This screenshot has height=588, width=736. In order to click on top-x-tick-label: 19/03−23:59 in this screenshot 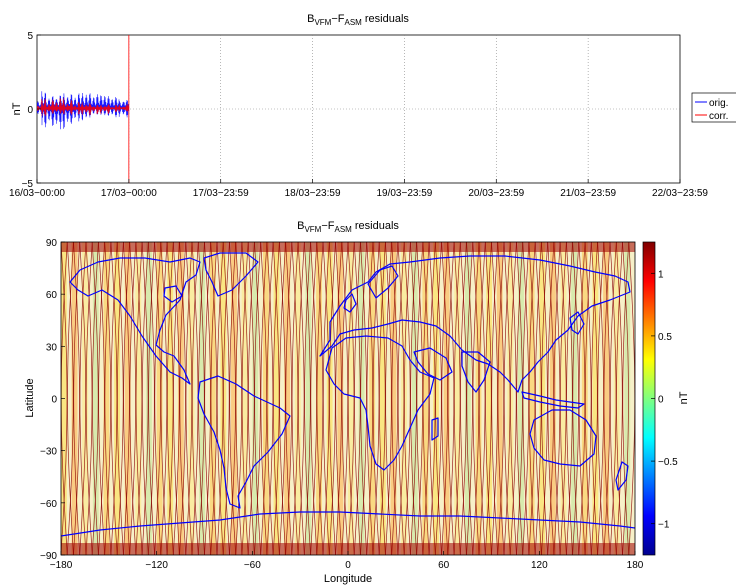, I will do `click(404, 193)`.